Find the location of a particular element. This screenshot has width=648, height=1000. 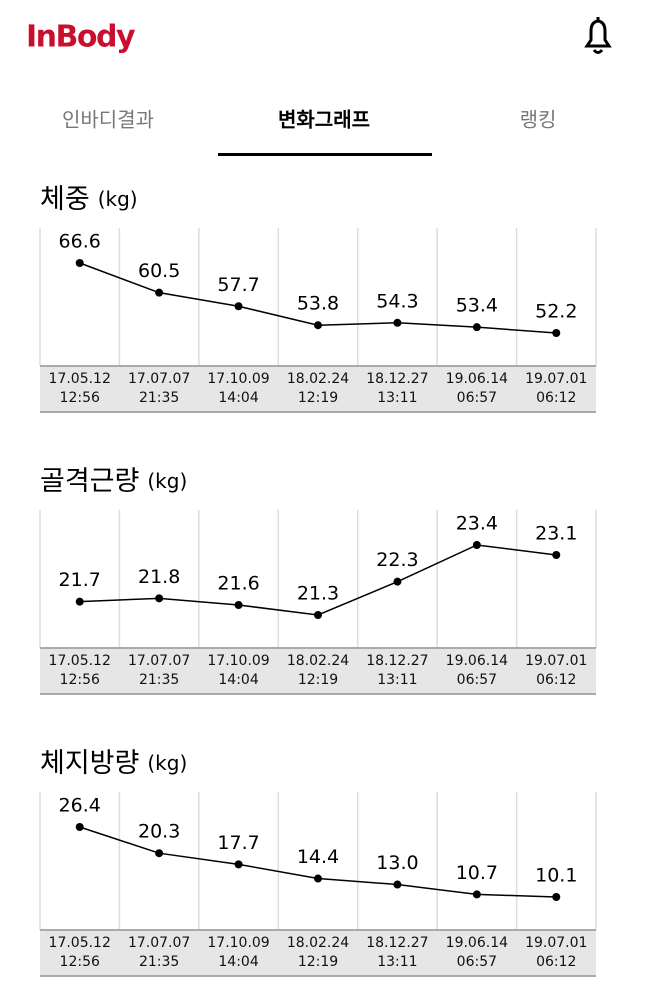

title: 골격근량 is located at coordinates (89, 481).